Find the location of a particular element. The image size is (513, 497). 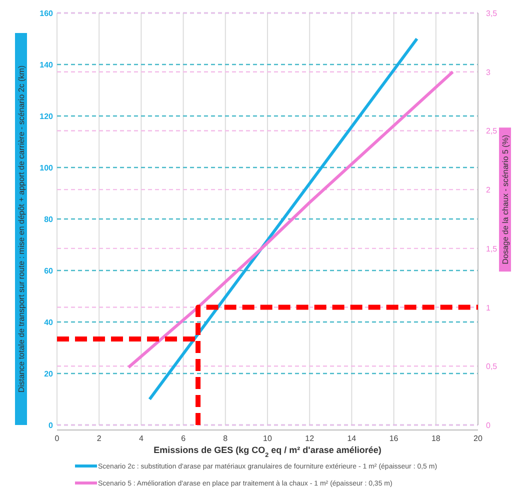

y-tick-label: 20 is located at coordinates (49, 374).